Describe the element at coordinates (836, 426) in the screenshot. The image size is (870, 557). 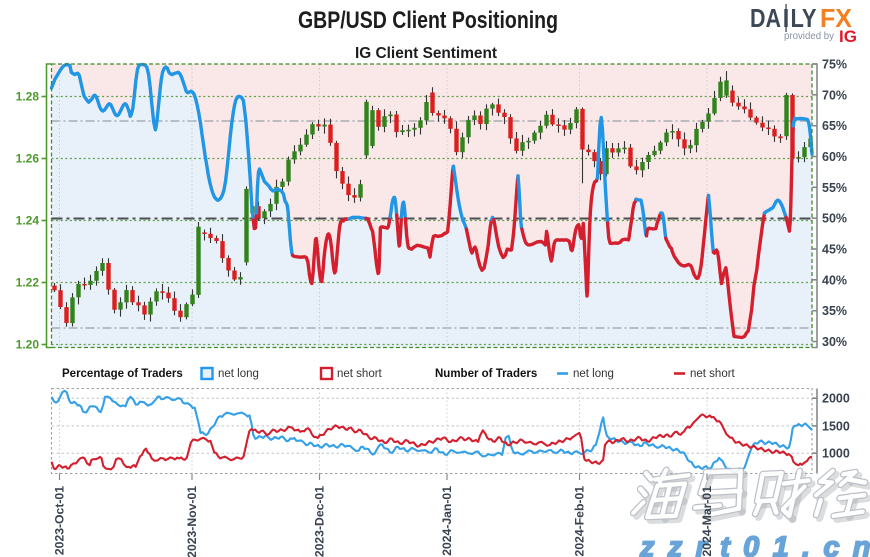
I see `svg-text: 1500` at that location.